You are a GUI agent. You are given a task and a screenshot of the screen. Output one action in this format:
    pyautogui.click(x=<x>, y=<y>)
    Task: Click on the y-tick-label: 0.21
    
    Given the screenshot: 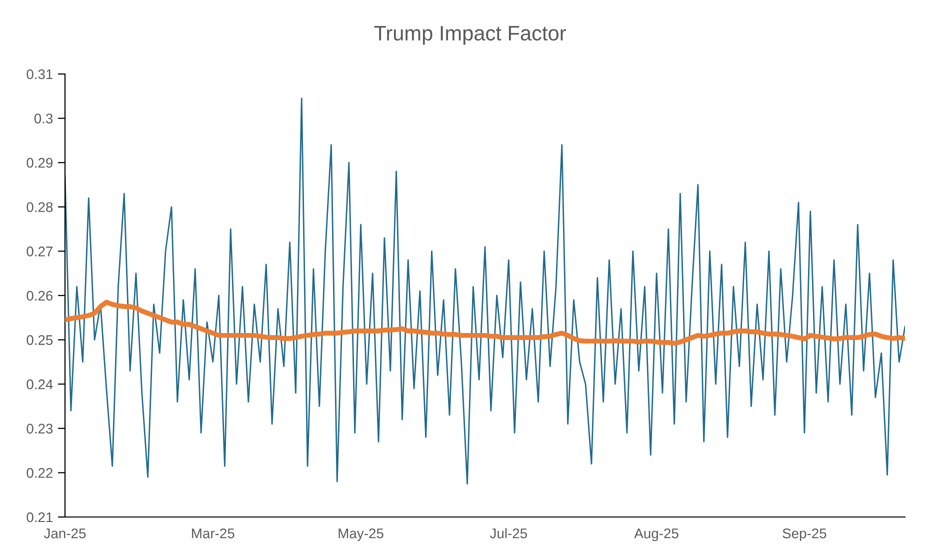 What is the action you would take?
    pyautogui.click(x=39, y=517)
    